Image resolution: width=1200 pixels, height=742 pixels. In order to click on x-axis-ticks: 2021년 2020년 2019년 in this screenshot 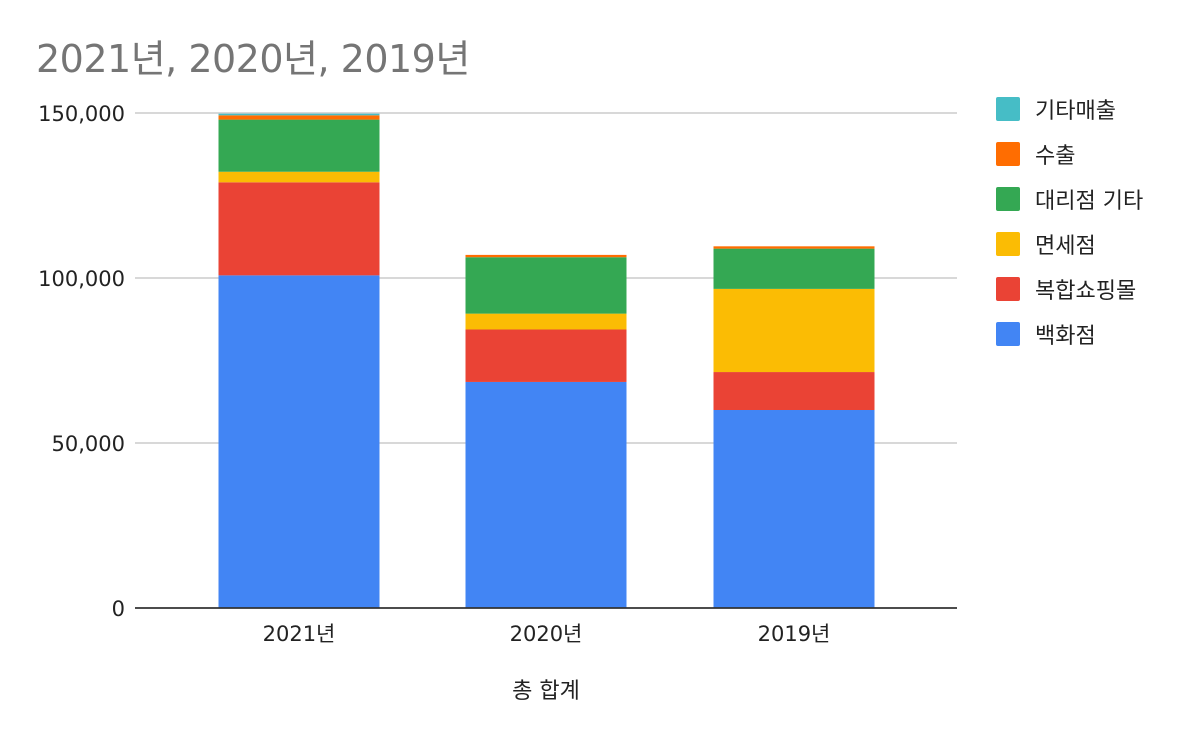, I will do `click(547, 634)`.